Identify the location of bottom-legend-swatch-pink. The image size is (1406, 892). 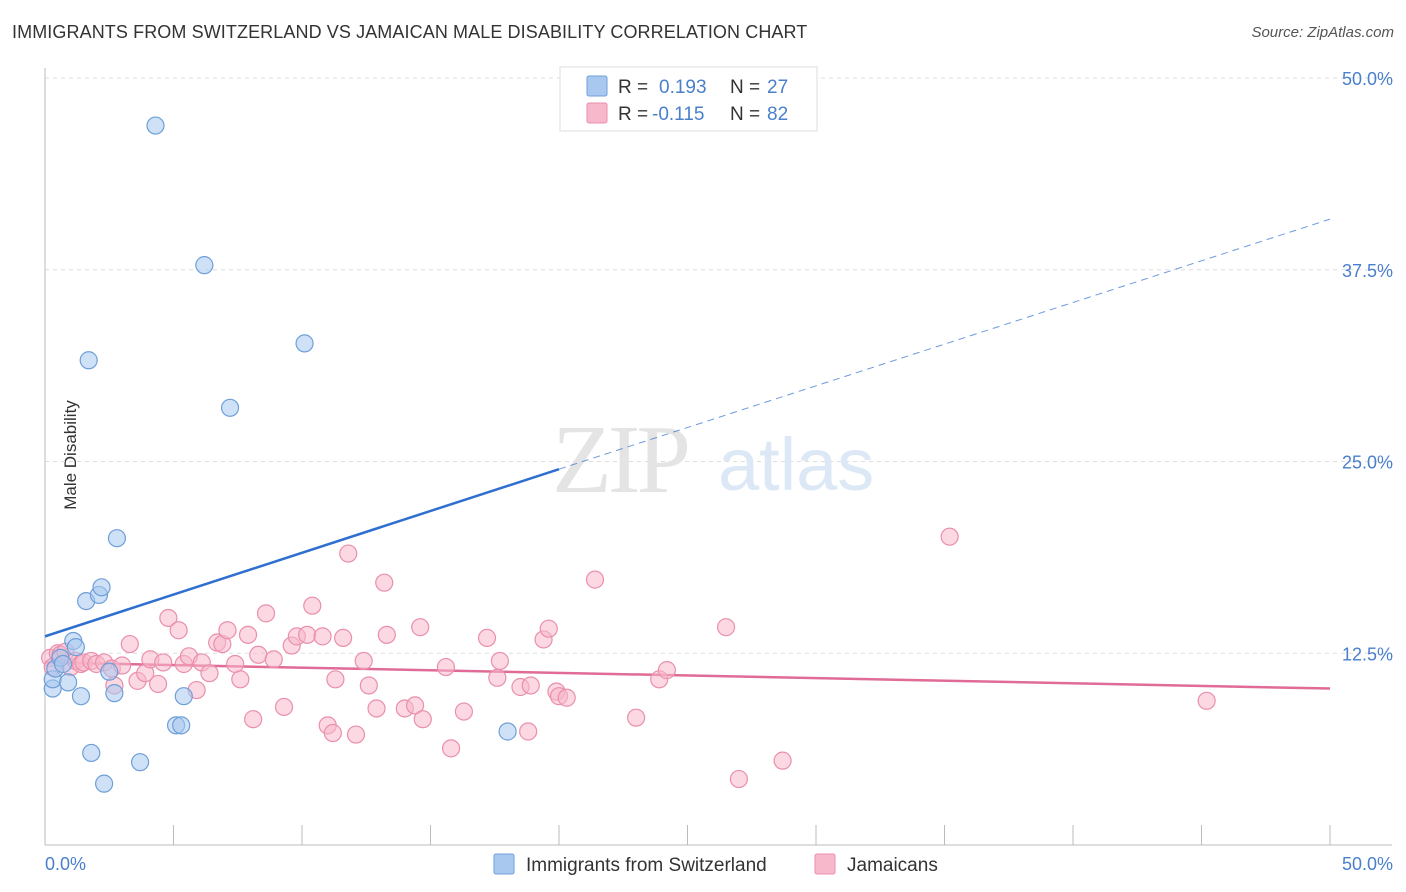
(825, 864).